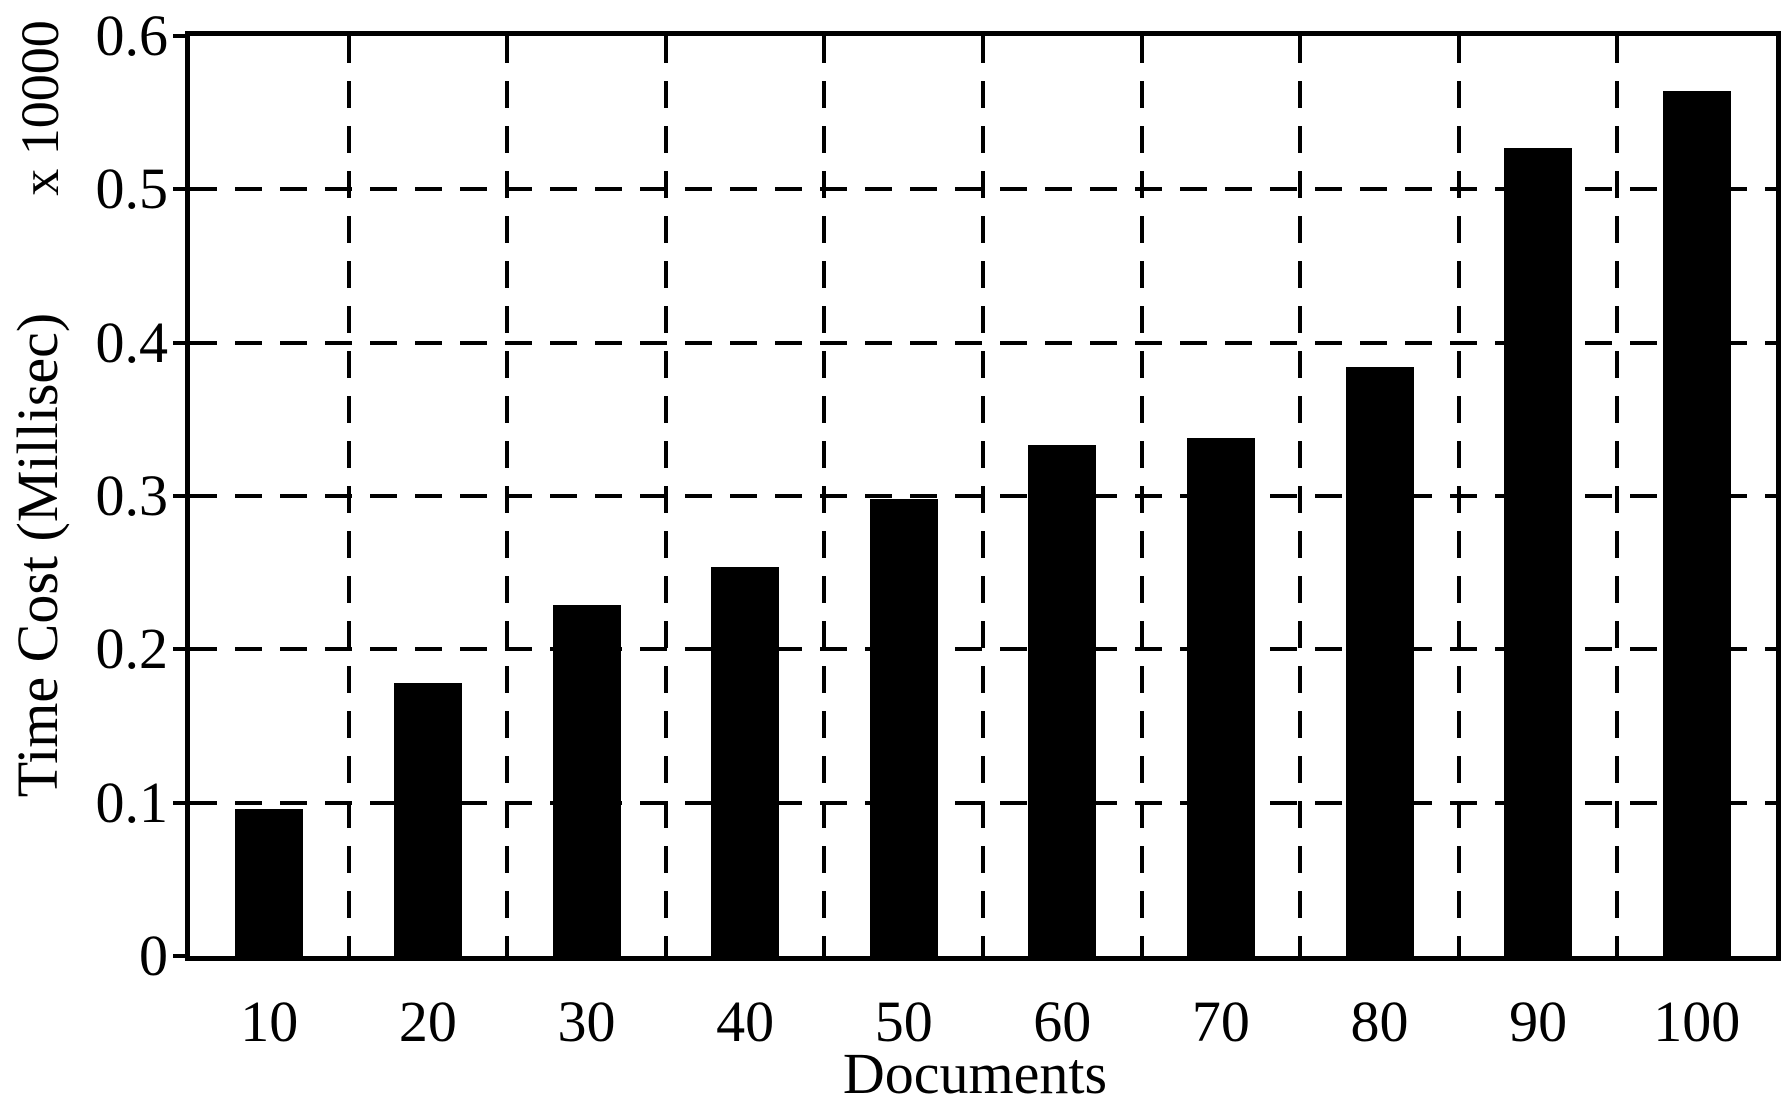  Describe the element at coordinates (586, 1021) in the screenshot. I see `x-tick-label: 30` at that location.